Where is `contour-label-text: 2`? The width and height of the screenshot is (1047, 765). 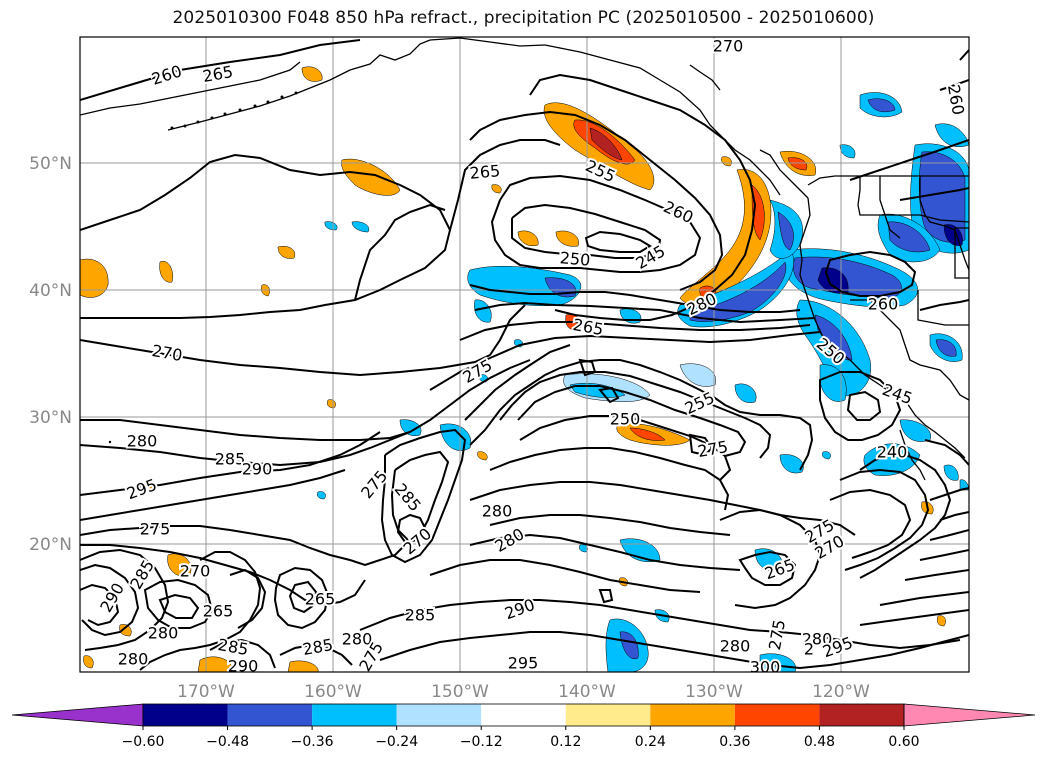 contour-label-text: 2 is located at coordinates (809, 649).